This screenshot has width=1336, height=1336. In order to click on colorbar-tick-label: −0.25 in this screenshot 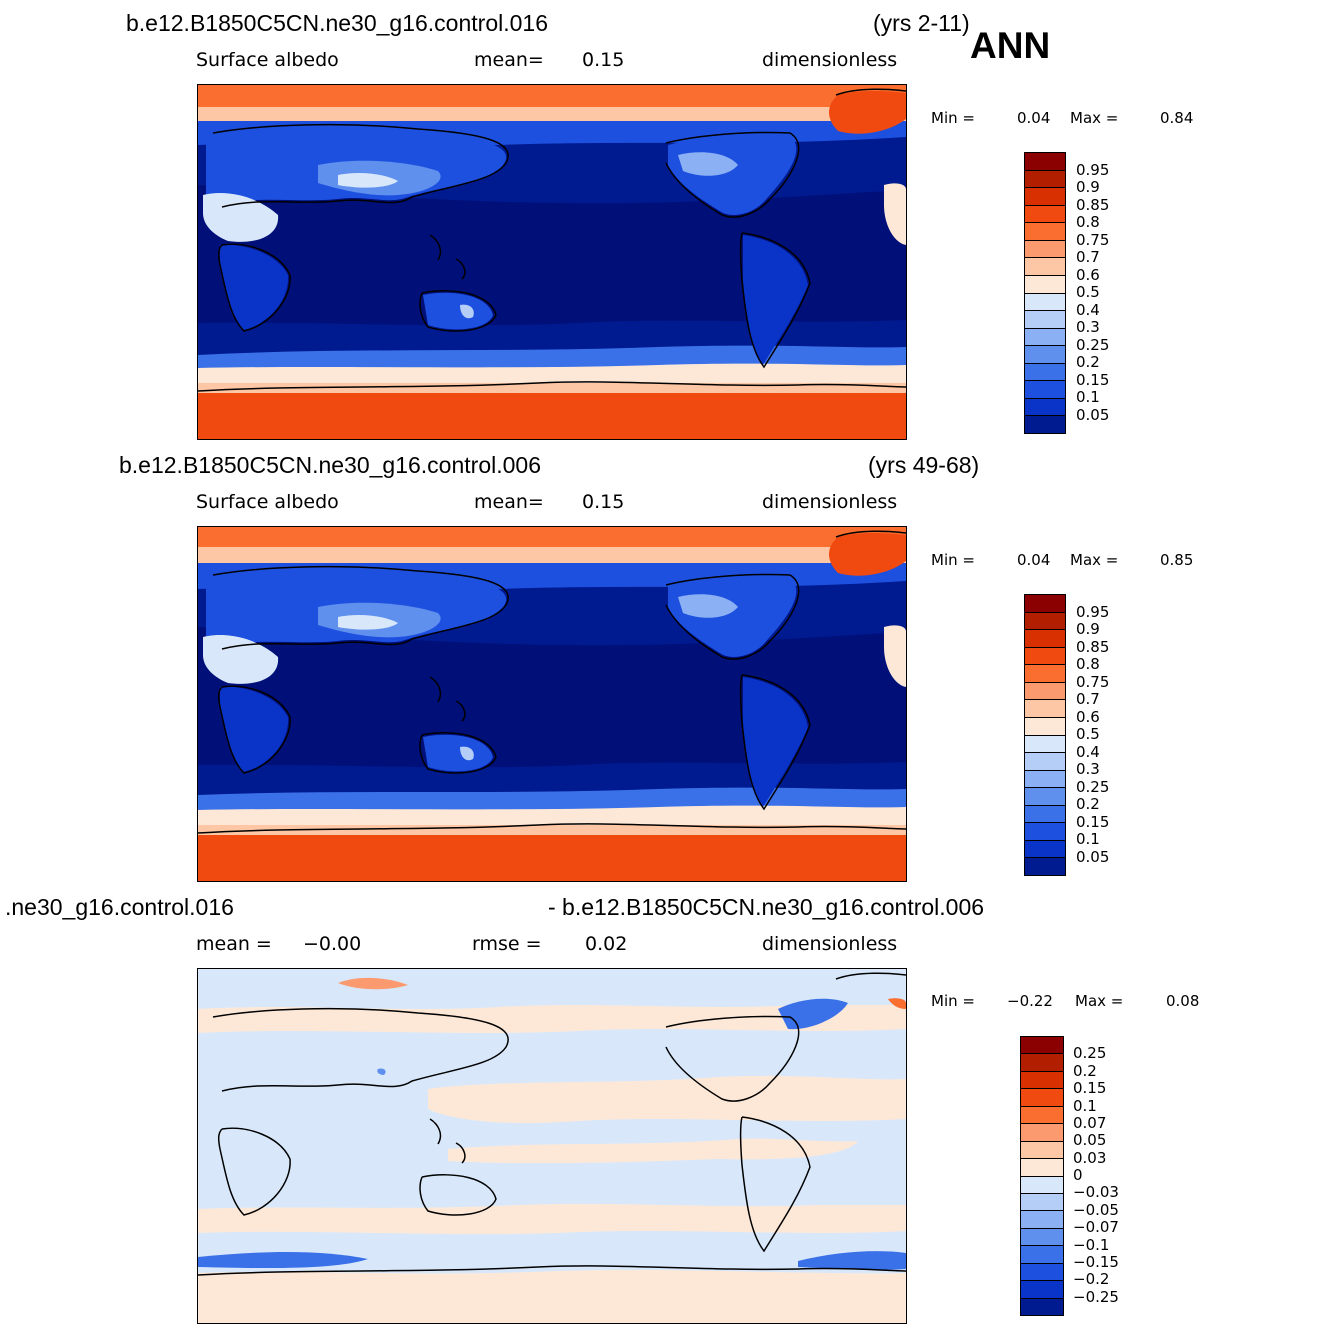, I will do `click(1096, 1296)`.